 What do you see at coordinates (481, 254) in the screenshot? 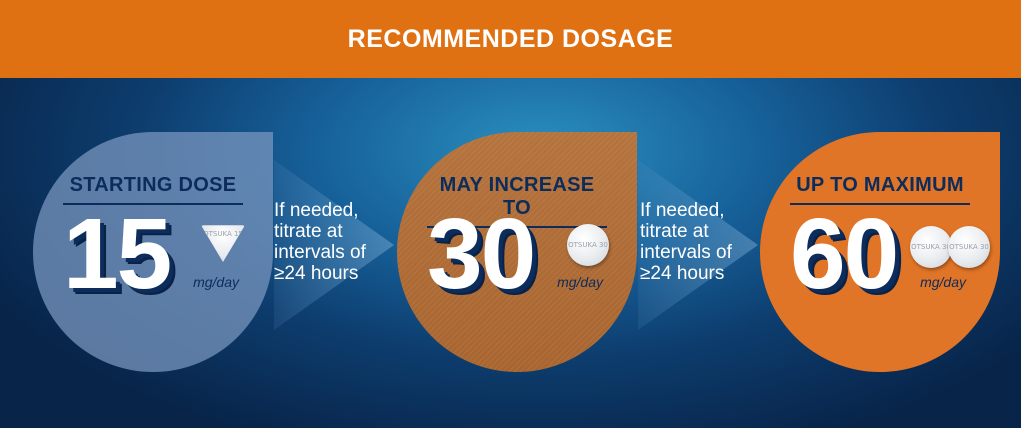
I see `dose-value: 30` at bounding box center [481, 254].